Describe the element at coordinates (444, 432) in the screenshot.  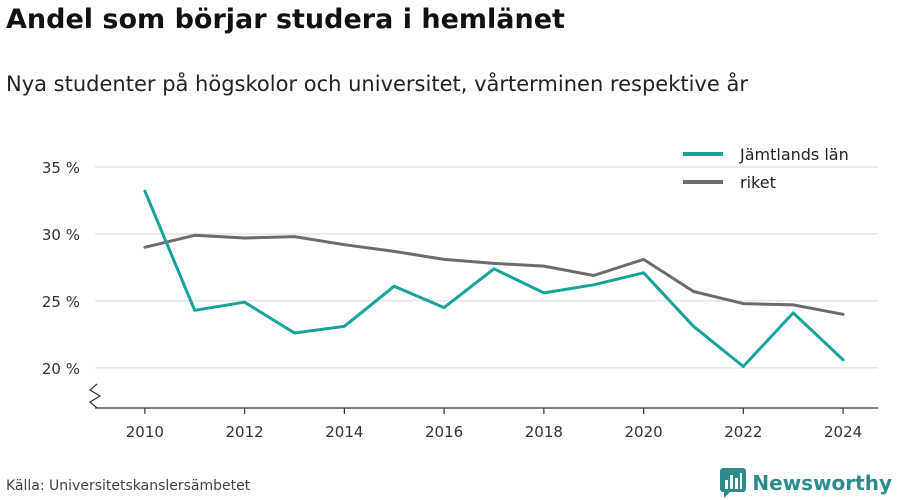
I see `x-tick-label: 2016` at that location.